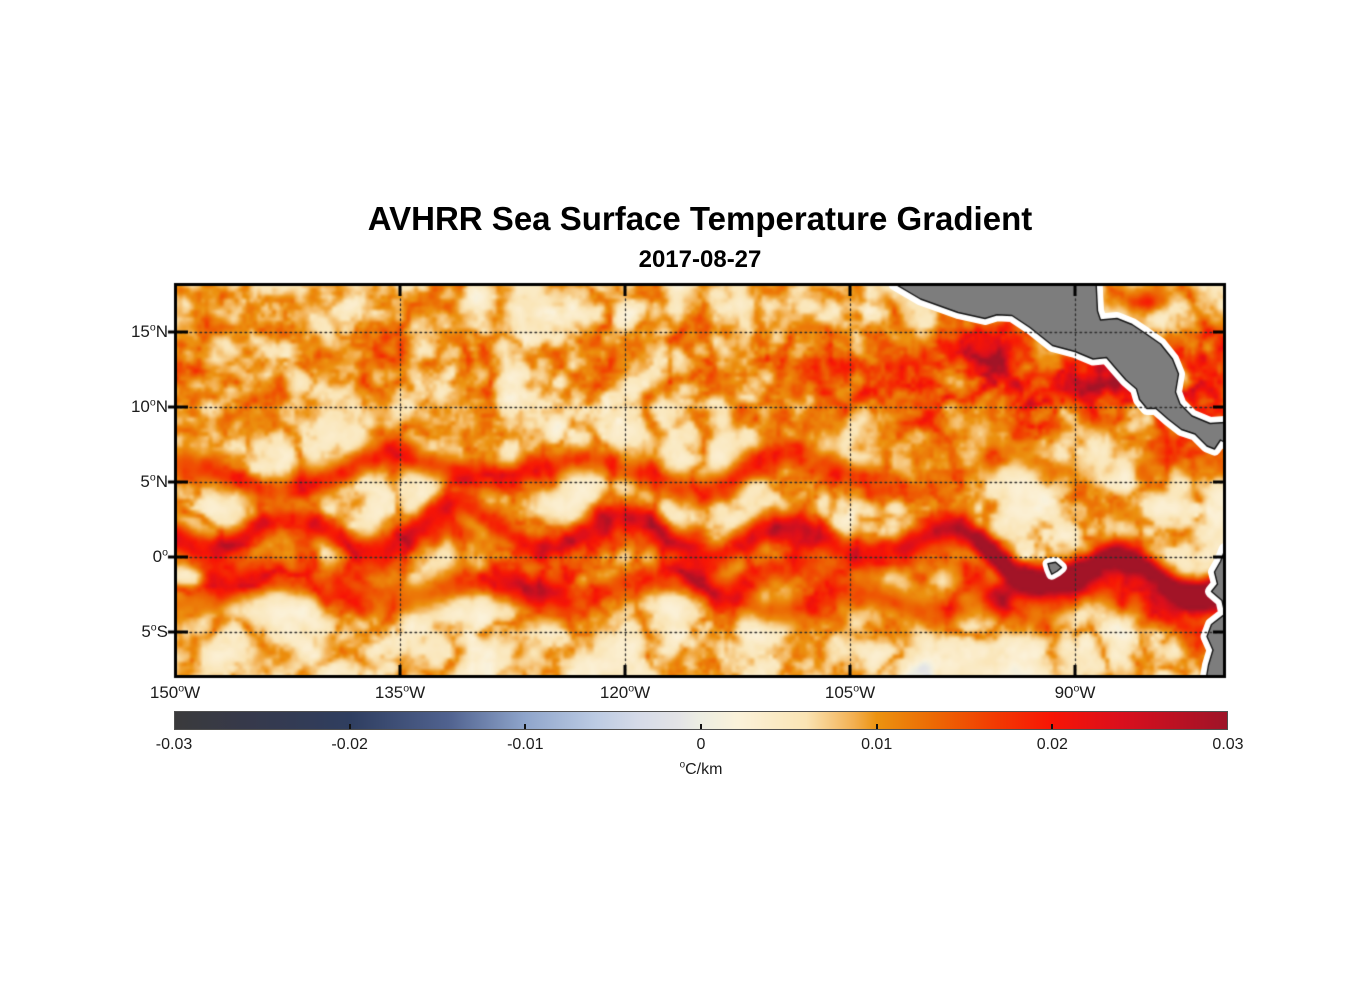 Image resolution: width=1356 pixels, height=1000 pixels. Describe the element at coordinates (154, 631) in the screenshot. I see `y-axis-tick-label: 5oS` at that location.